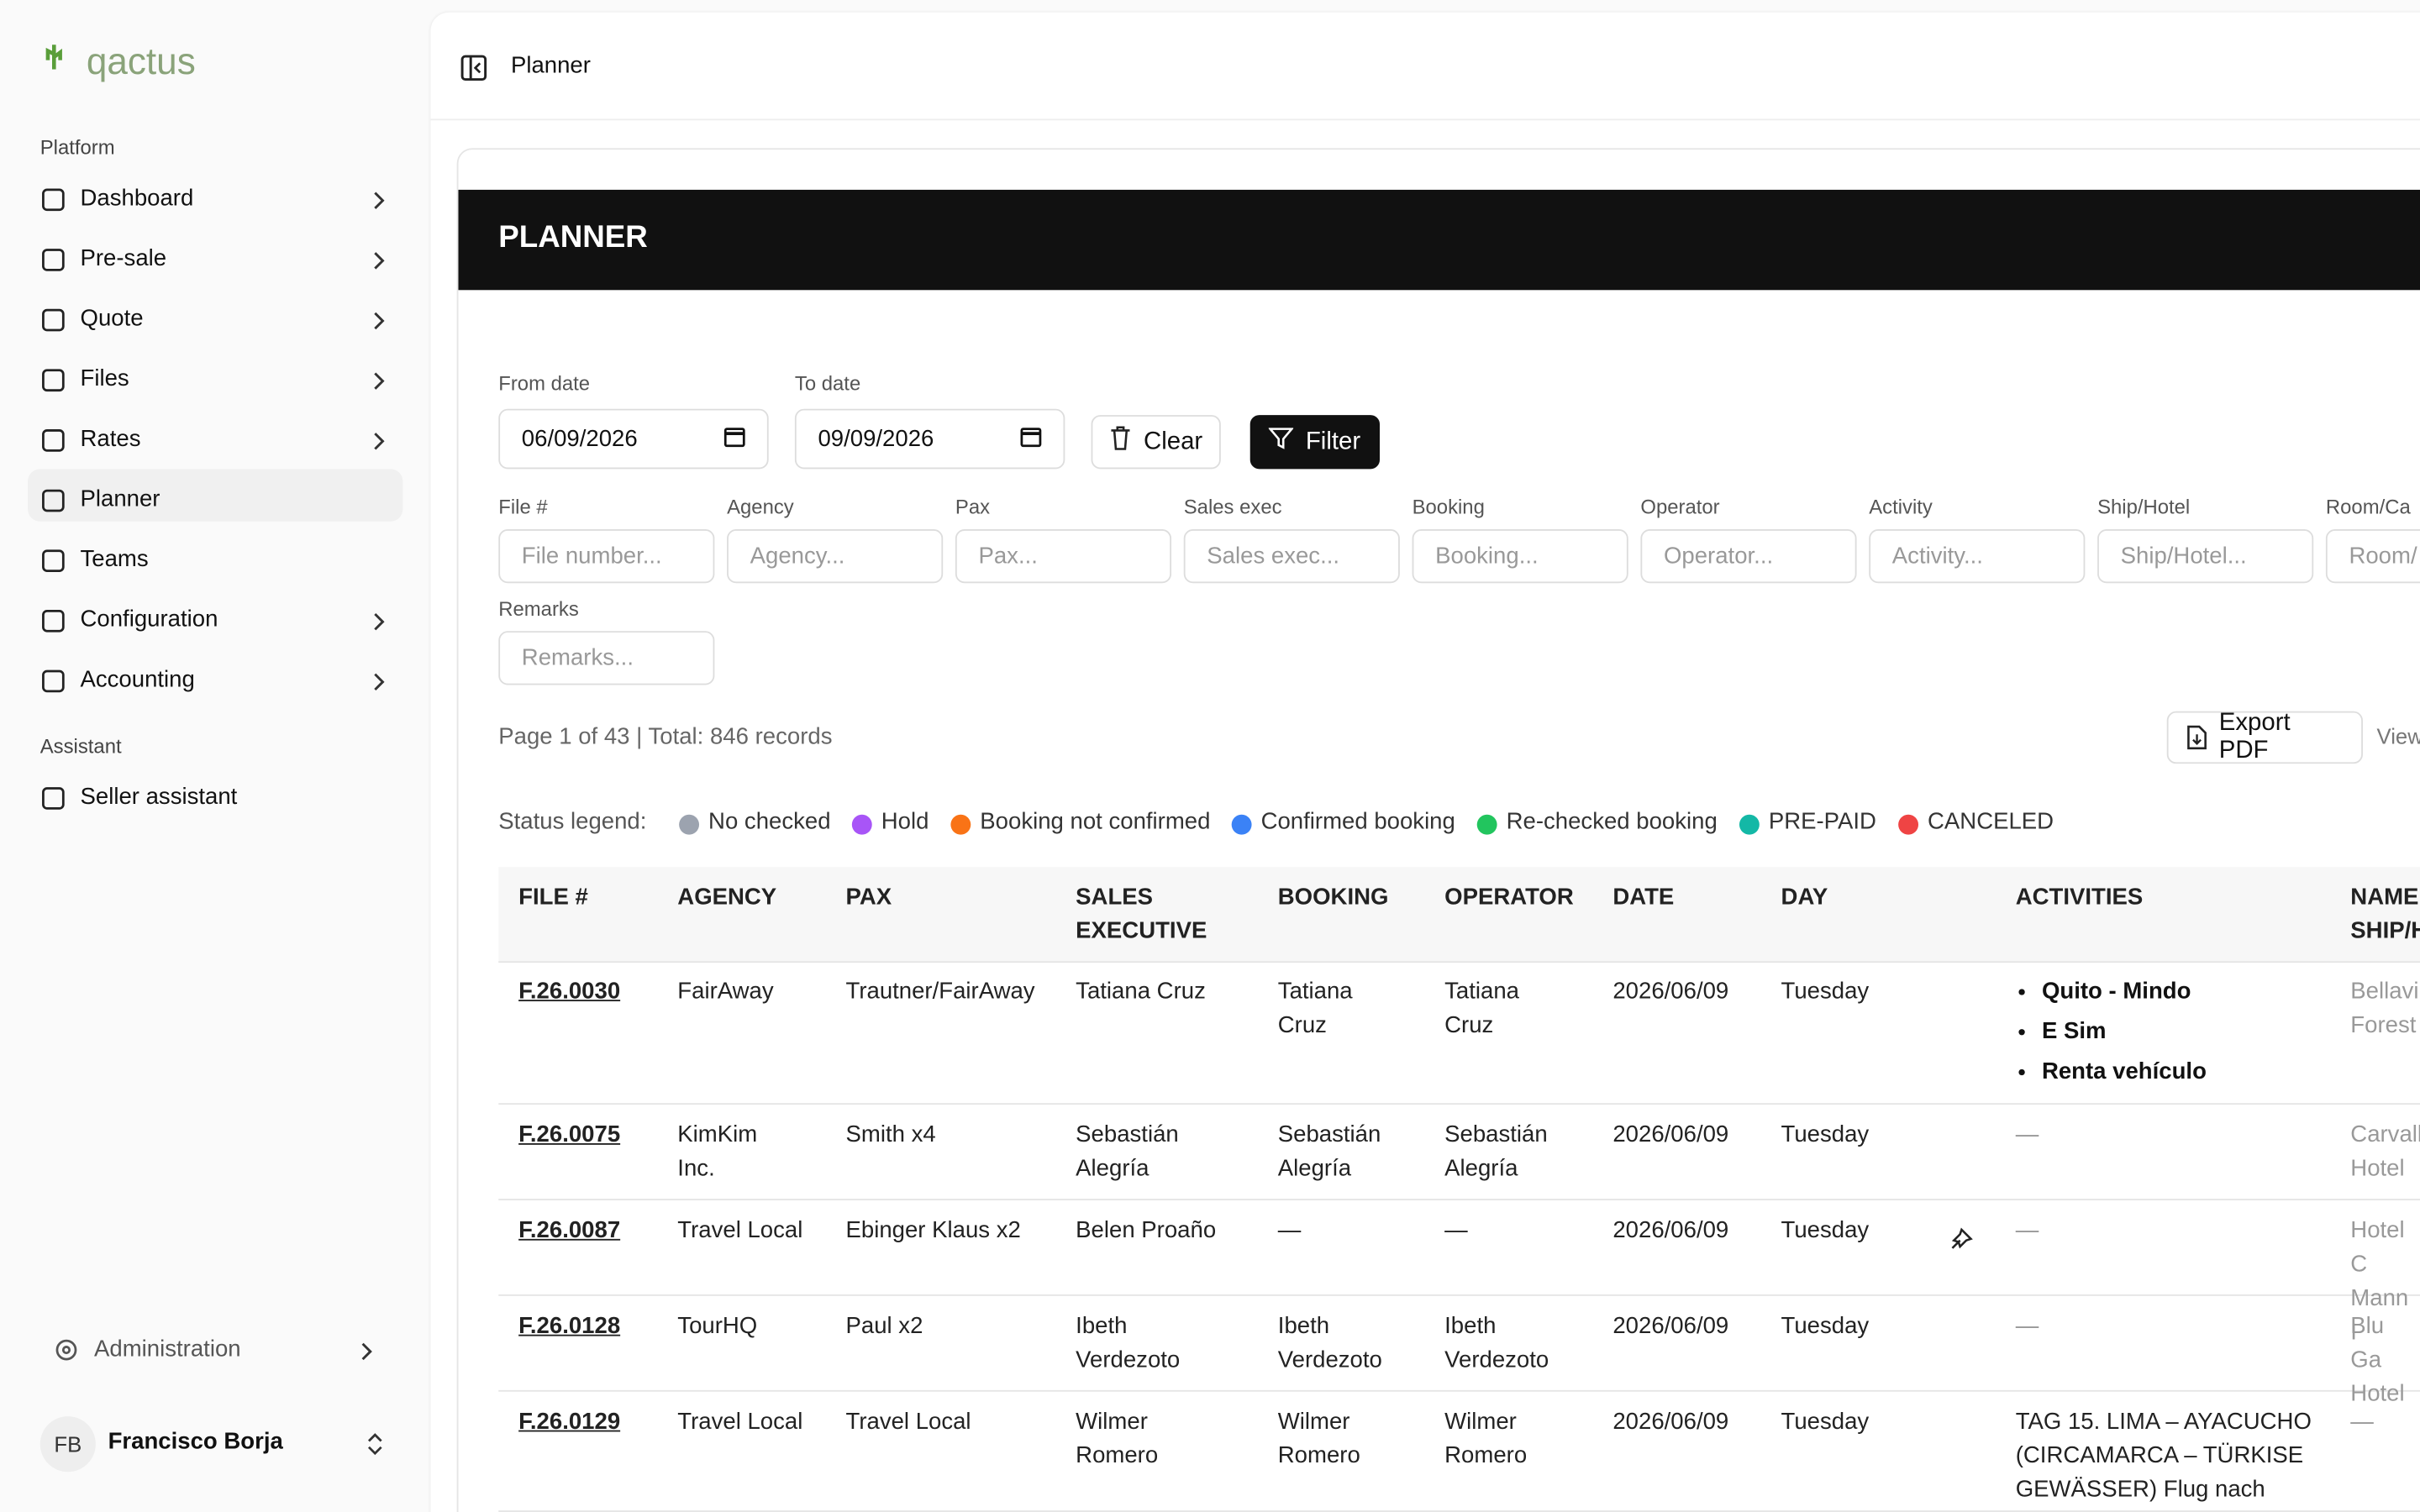 The height and width of the screenshot is (1512, 2420). Describe the element at coordinates (2372, 556) in the screenshot. I see `filter-input: Room/` at that location.